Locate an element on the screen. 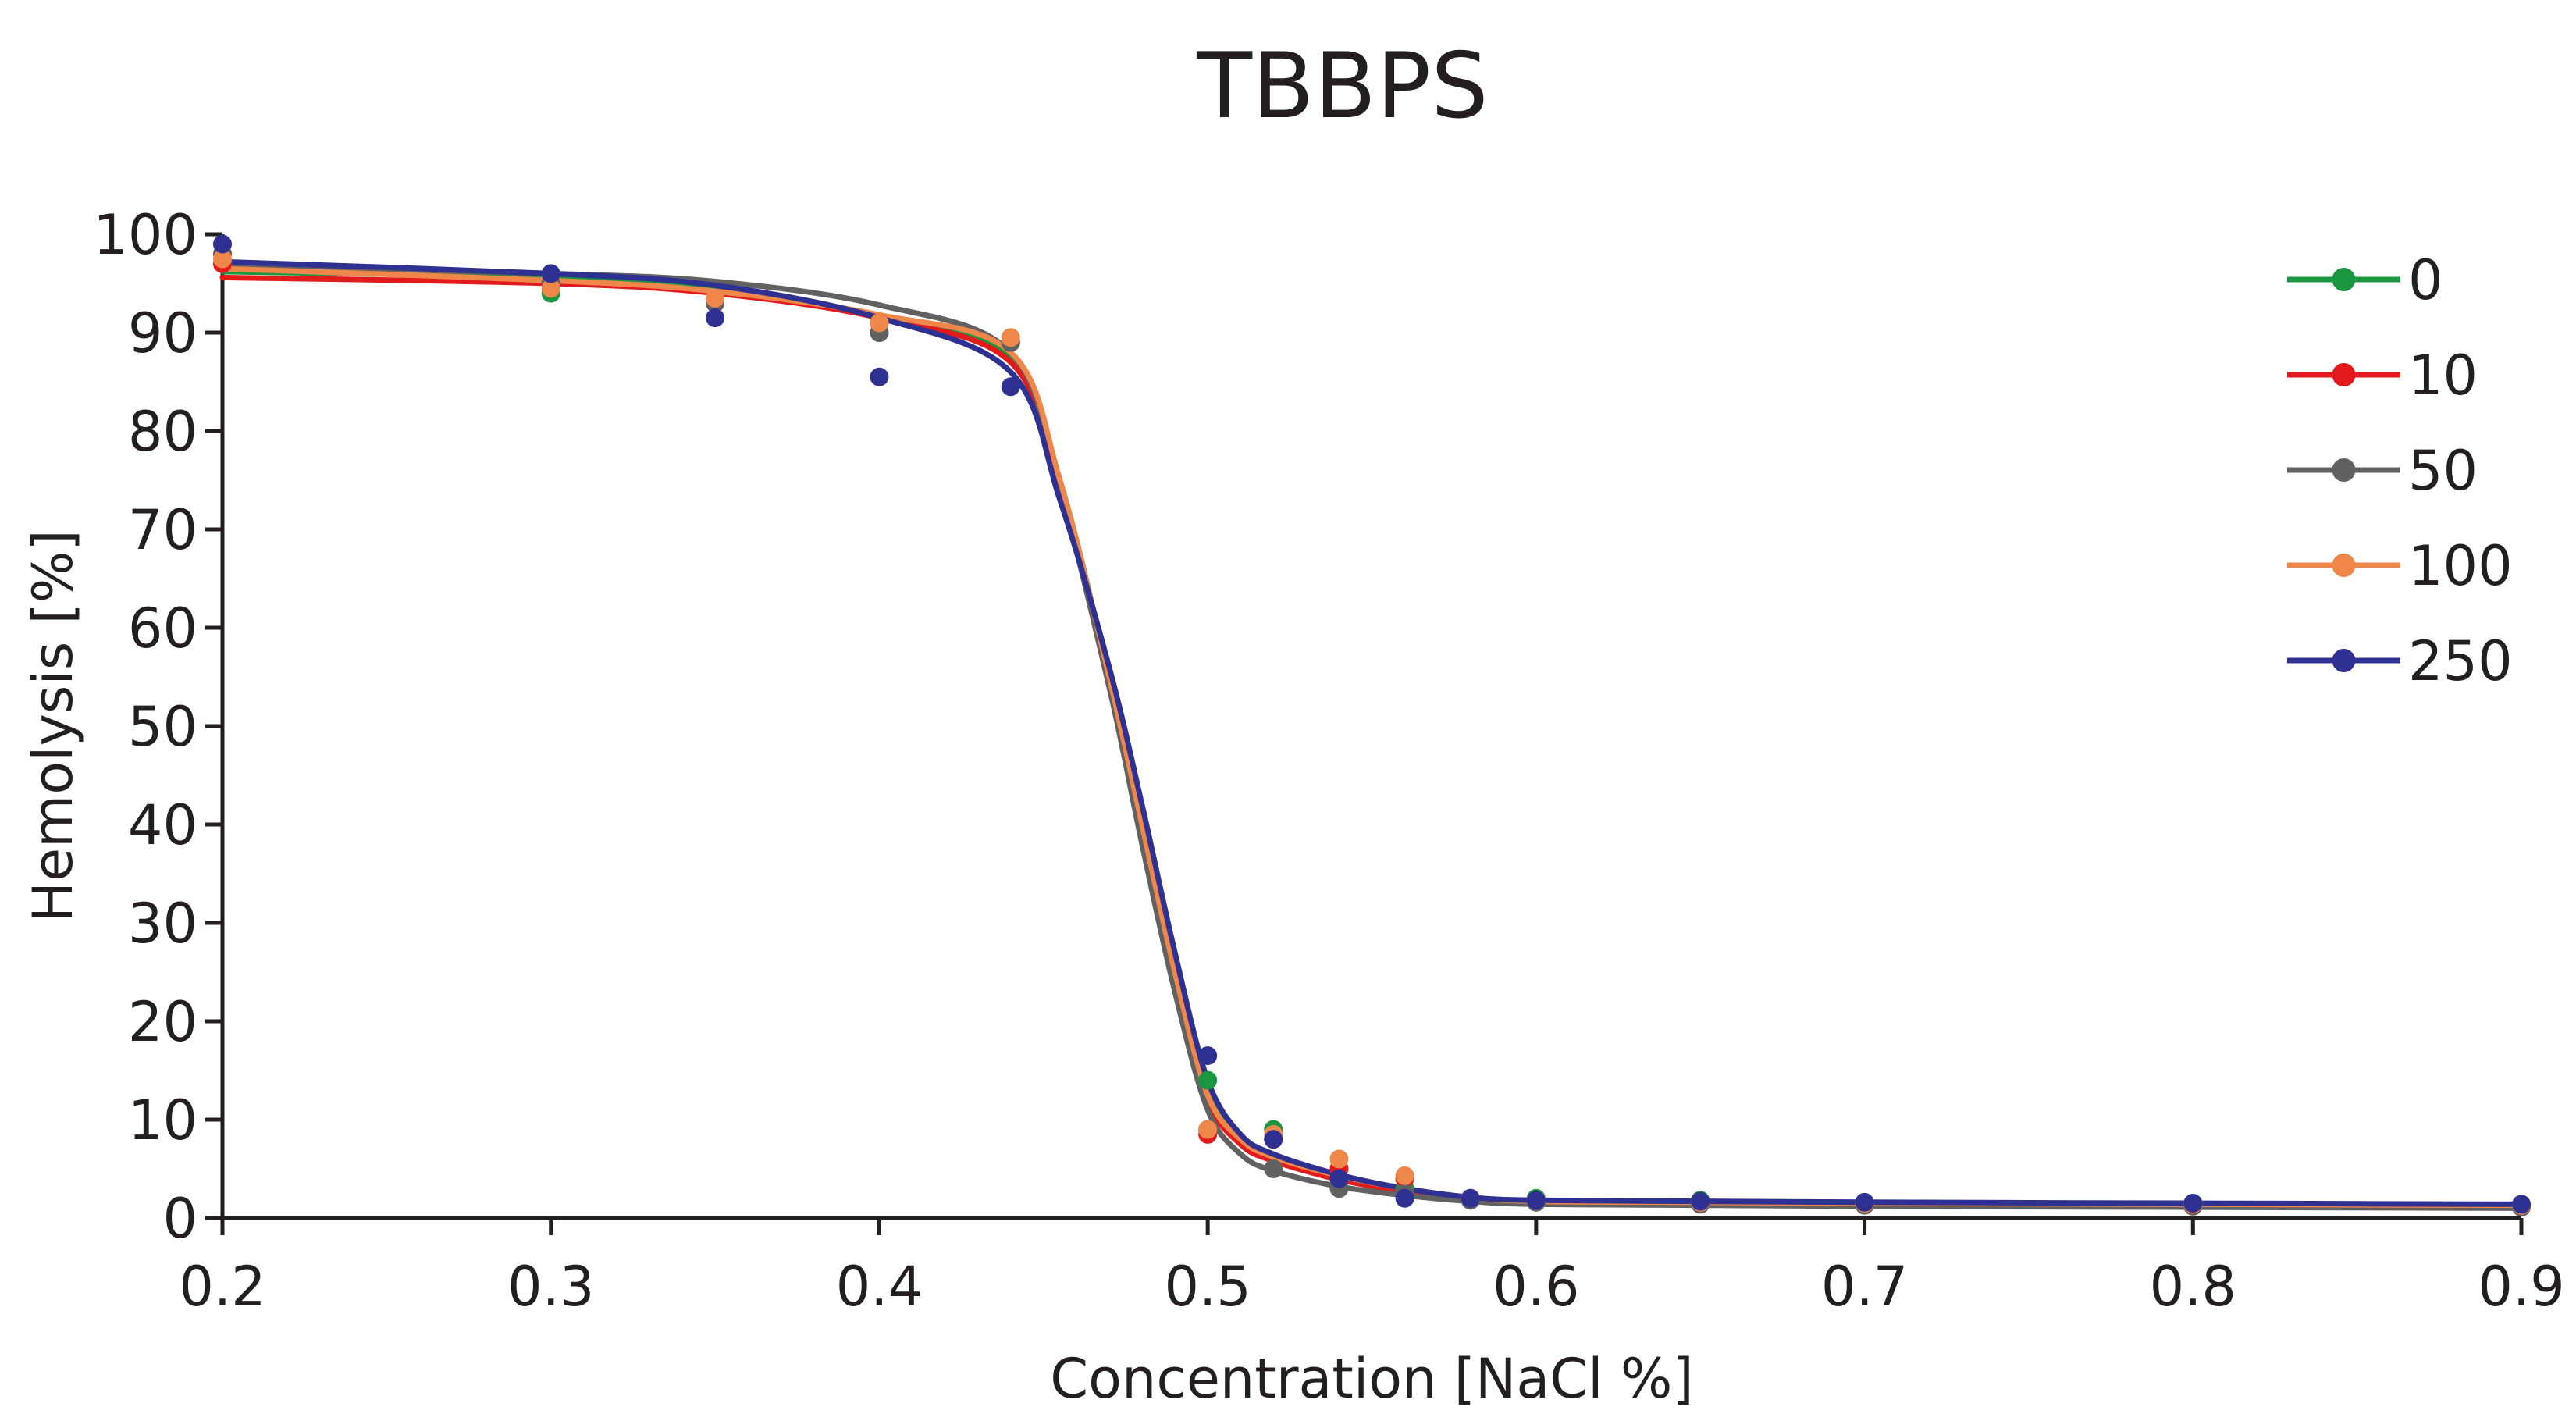 The image size is (2576, 1421). legend-item-50: 50 is located at coordinates (2382, 471).